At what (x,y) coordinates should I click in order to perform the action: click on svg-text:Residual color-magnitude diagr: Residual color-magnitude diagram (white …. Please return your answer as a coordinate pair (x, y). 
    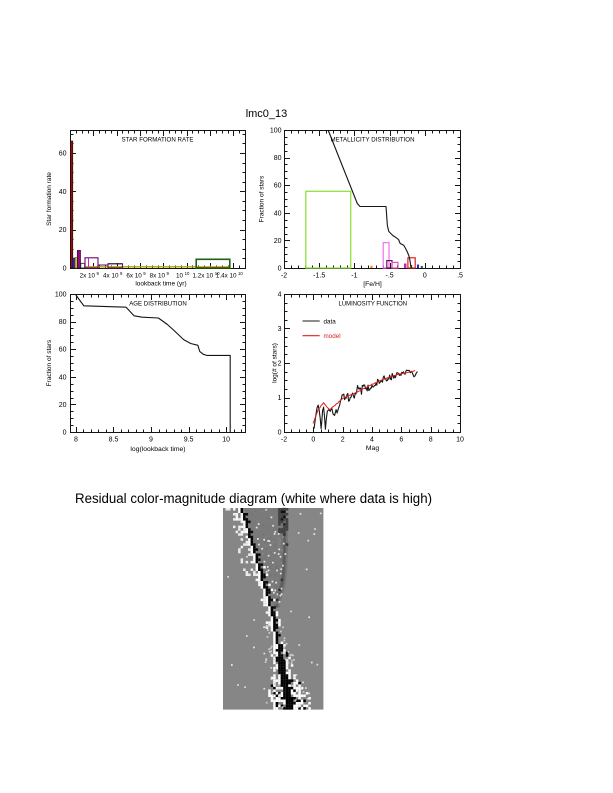
    Looking at the image, I should click on (253, 498).